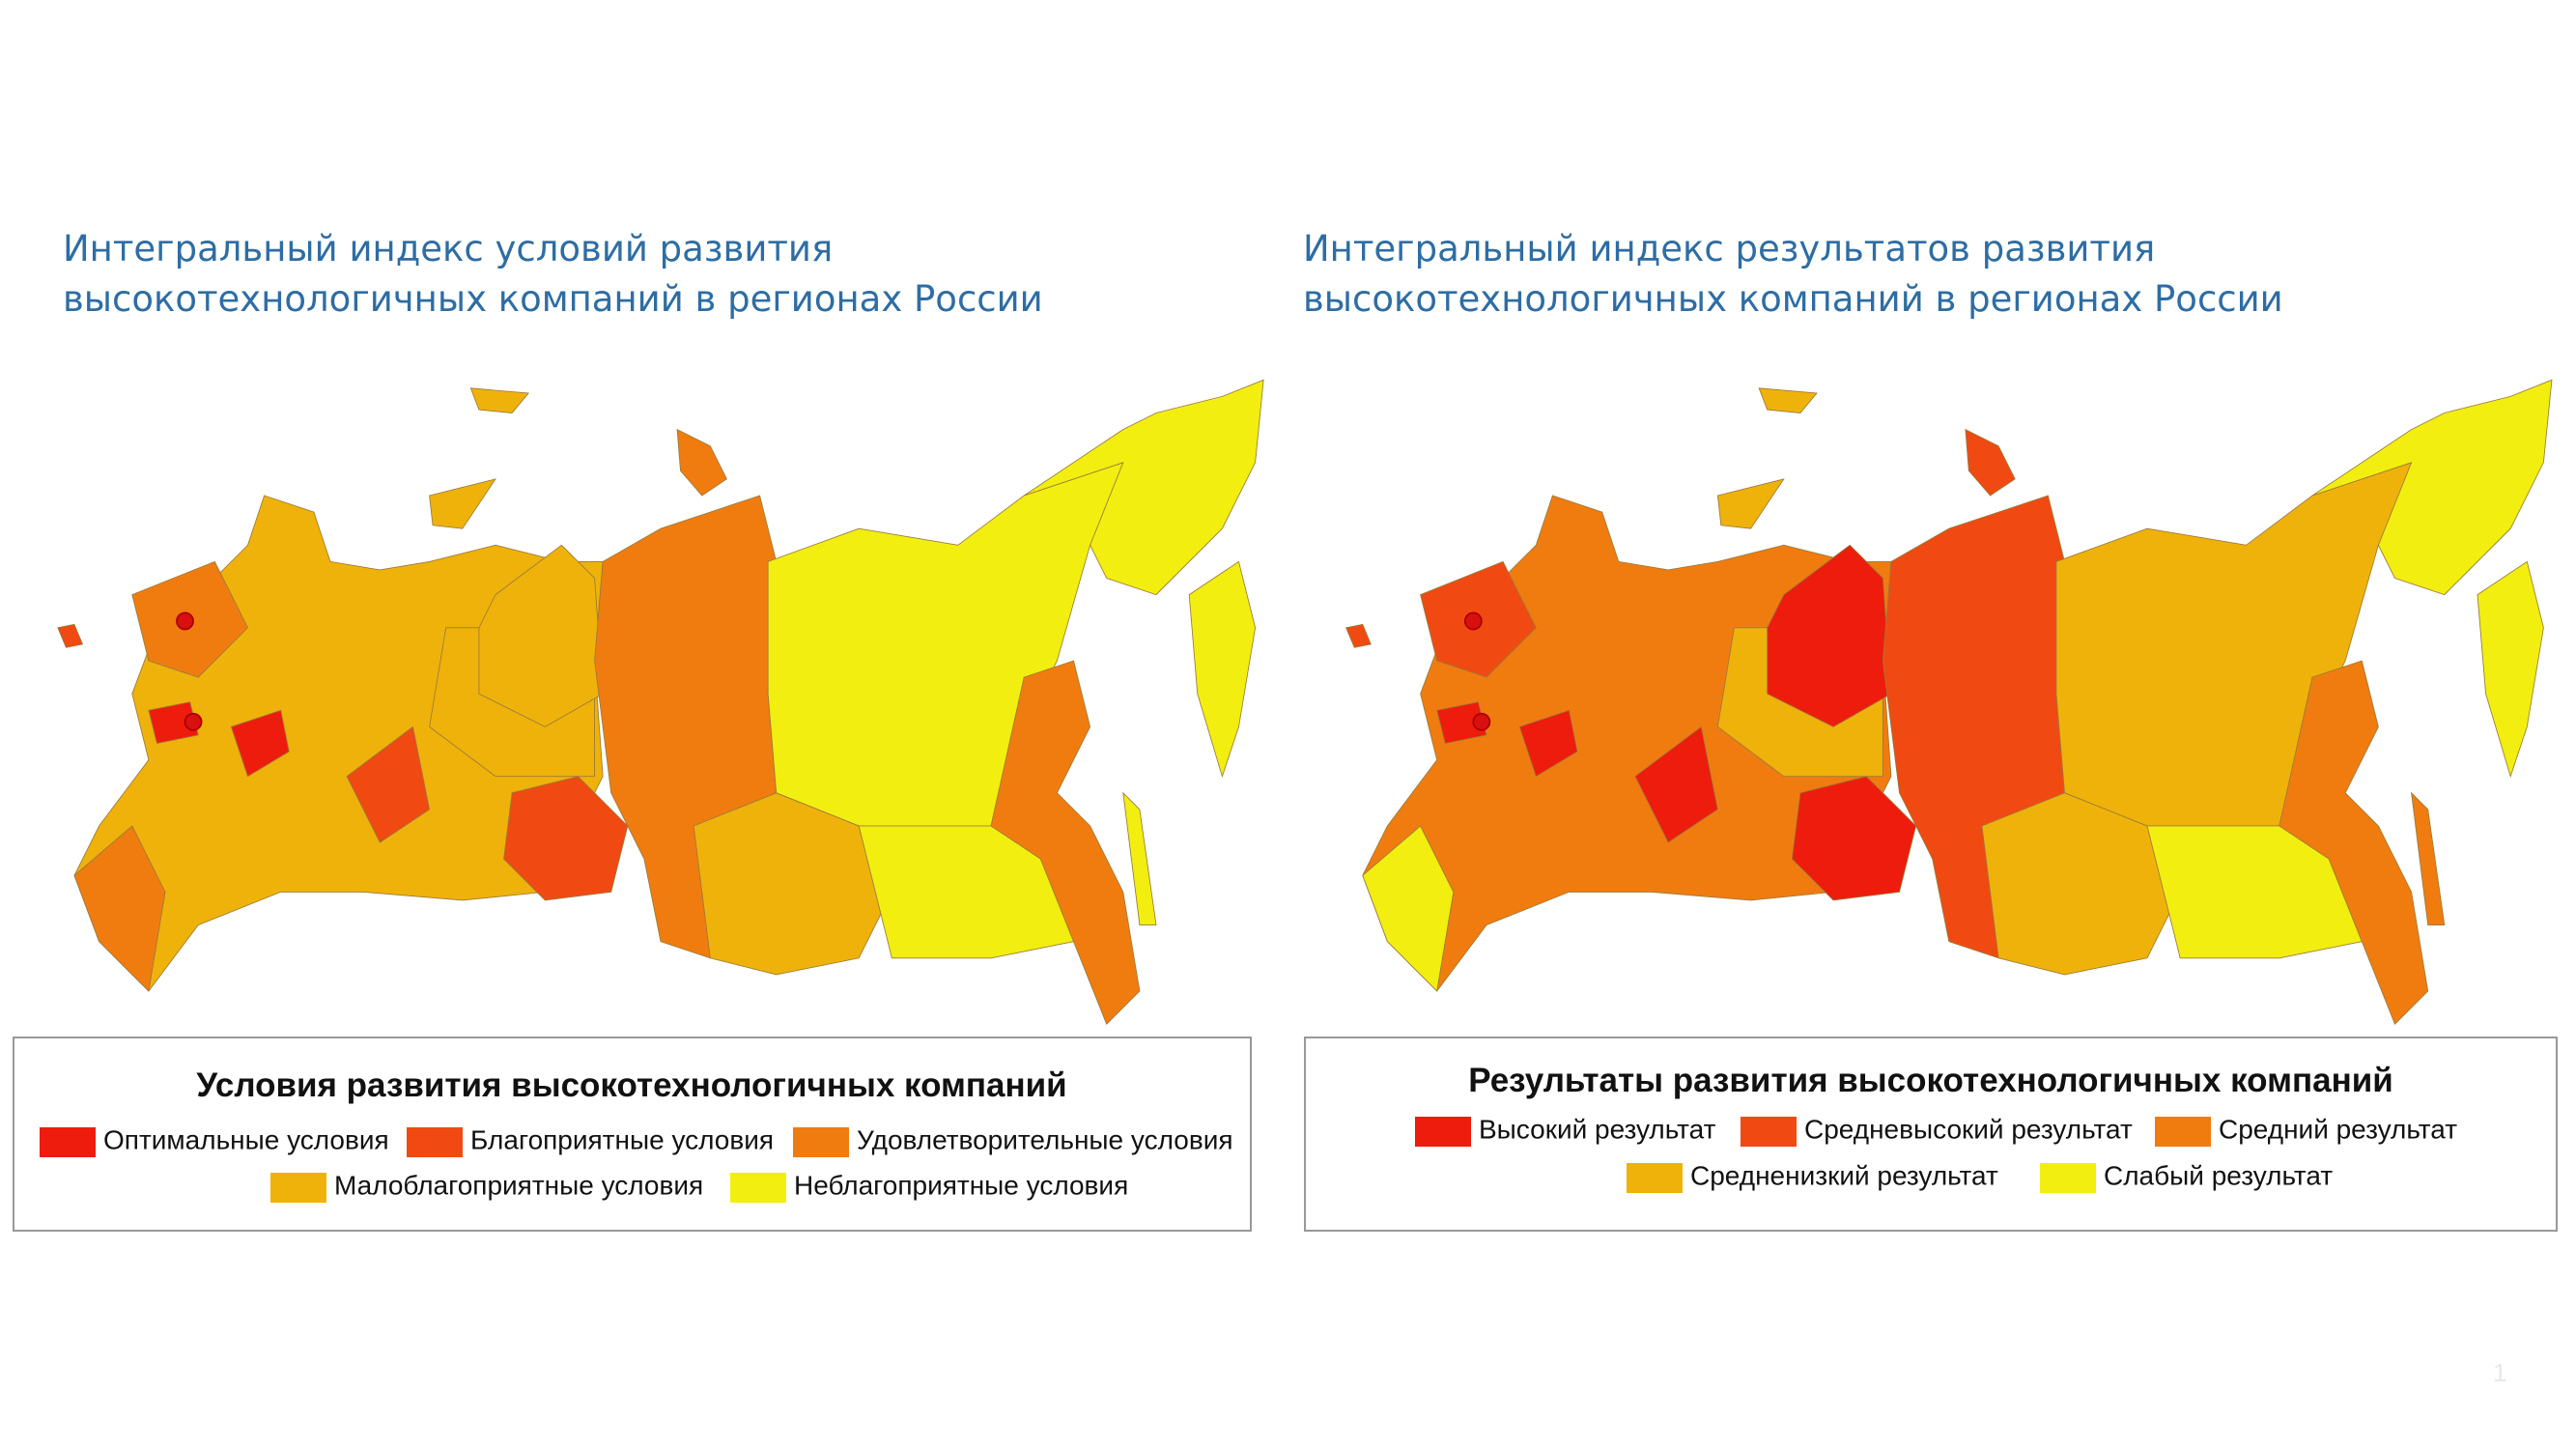  Describe the element at coordinates (1844, 1175) in the screenshot. I see `legend-label: Средненизкий результат` at that location.